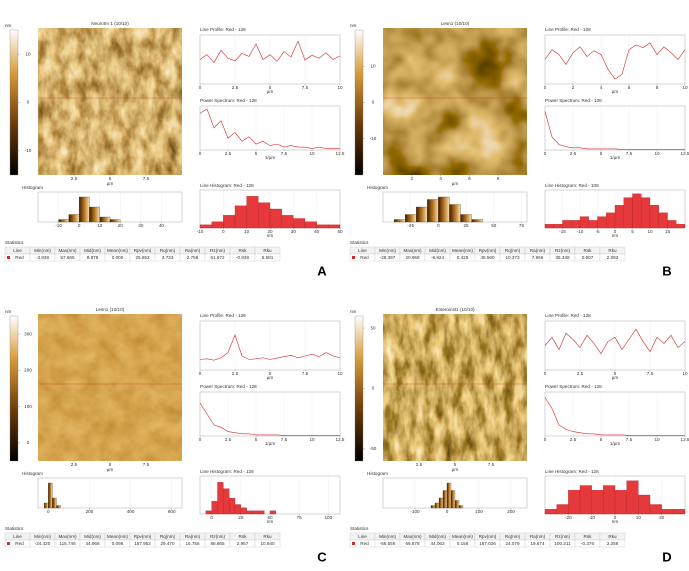 This screenshot has height=571, width=689. I want to click on table-value: -24.420, so click(43, 543).